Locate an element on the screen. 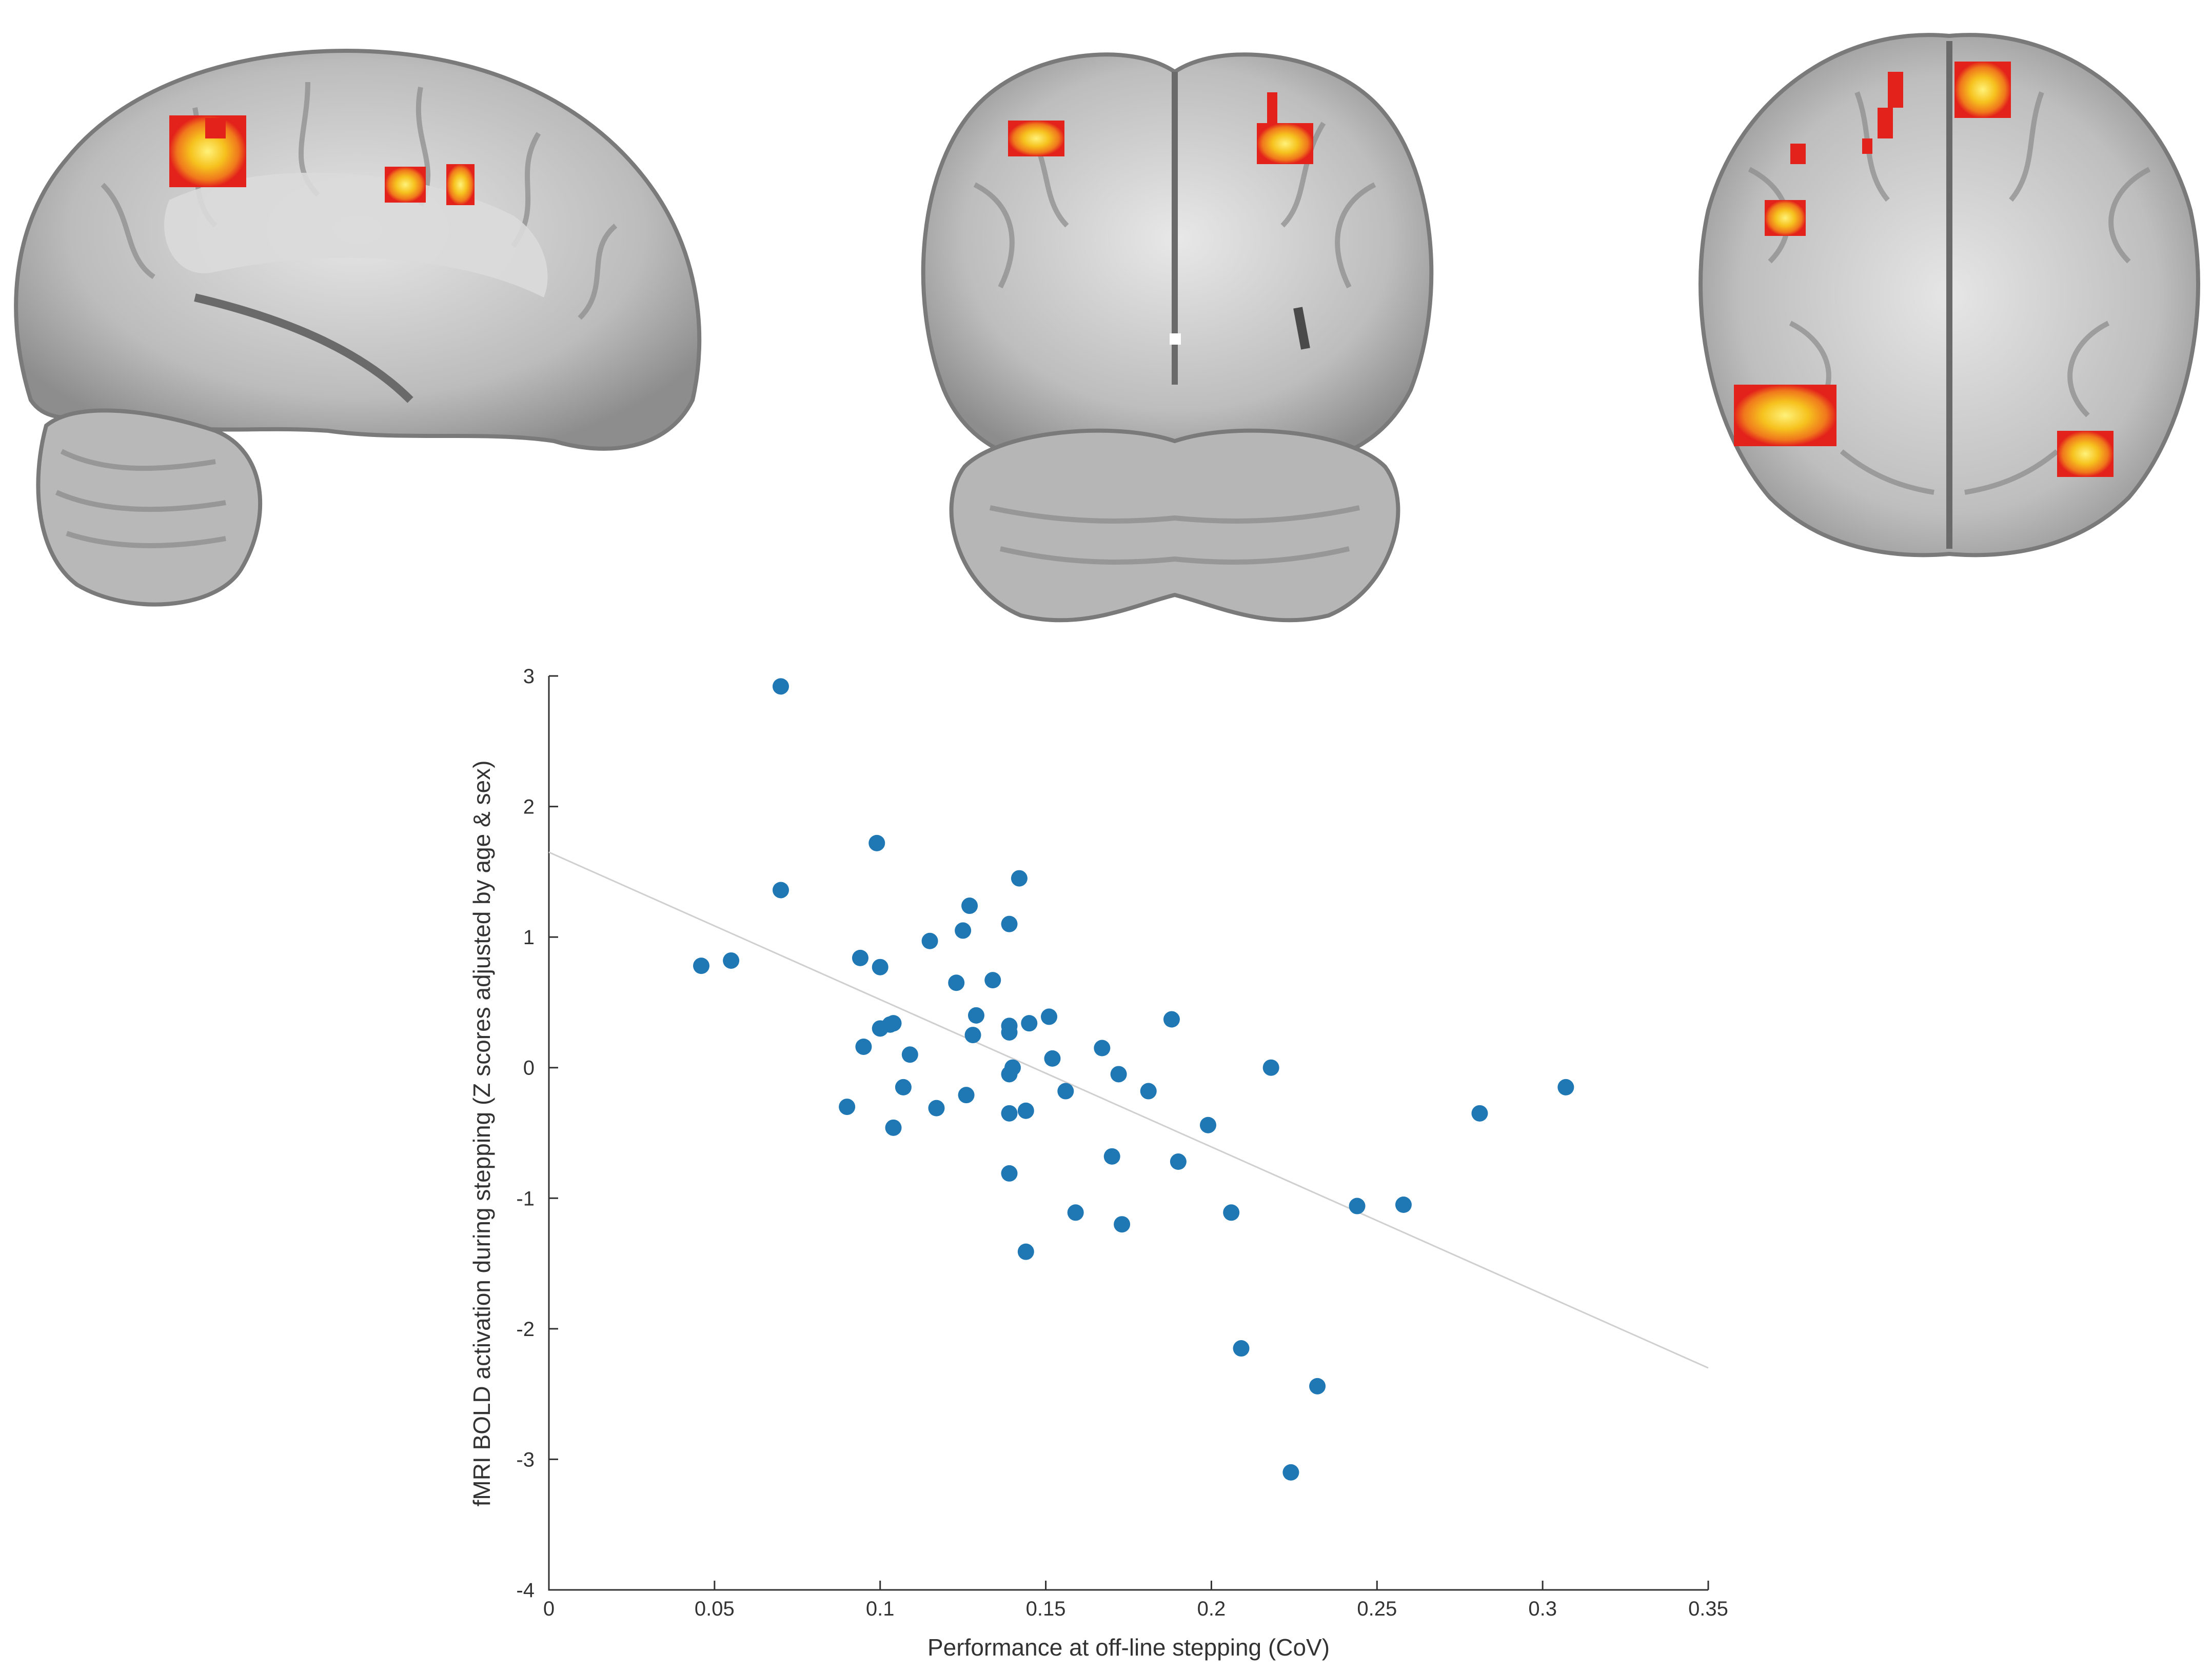 The image size is (2212, 1674). x-tick-label: 0.35 is located at coordinates (1708, 1609).